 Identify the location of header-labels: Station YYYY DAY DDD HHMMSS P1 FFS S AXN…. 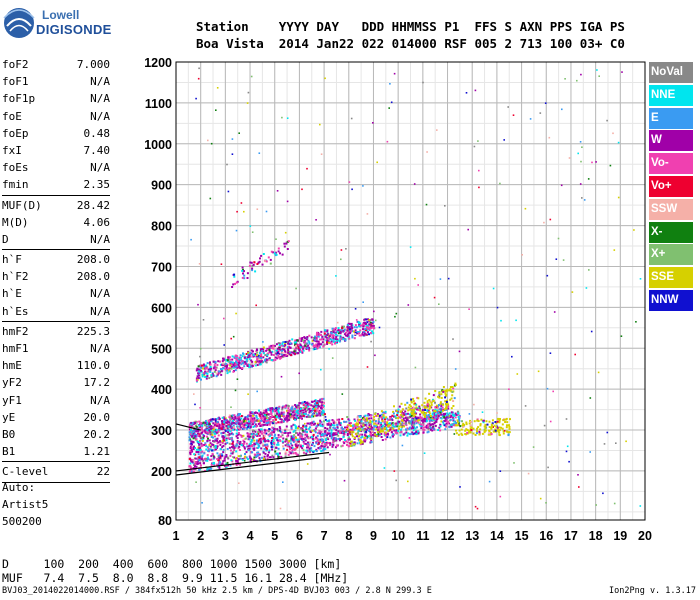
(410, 26).